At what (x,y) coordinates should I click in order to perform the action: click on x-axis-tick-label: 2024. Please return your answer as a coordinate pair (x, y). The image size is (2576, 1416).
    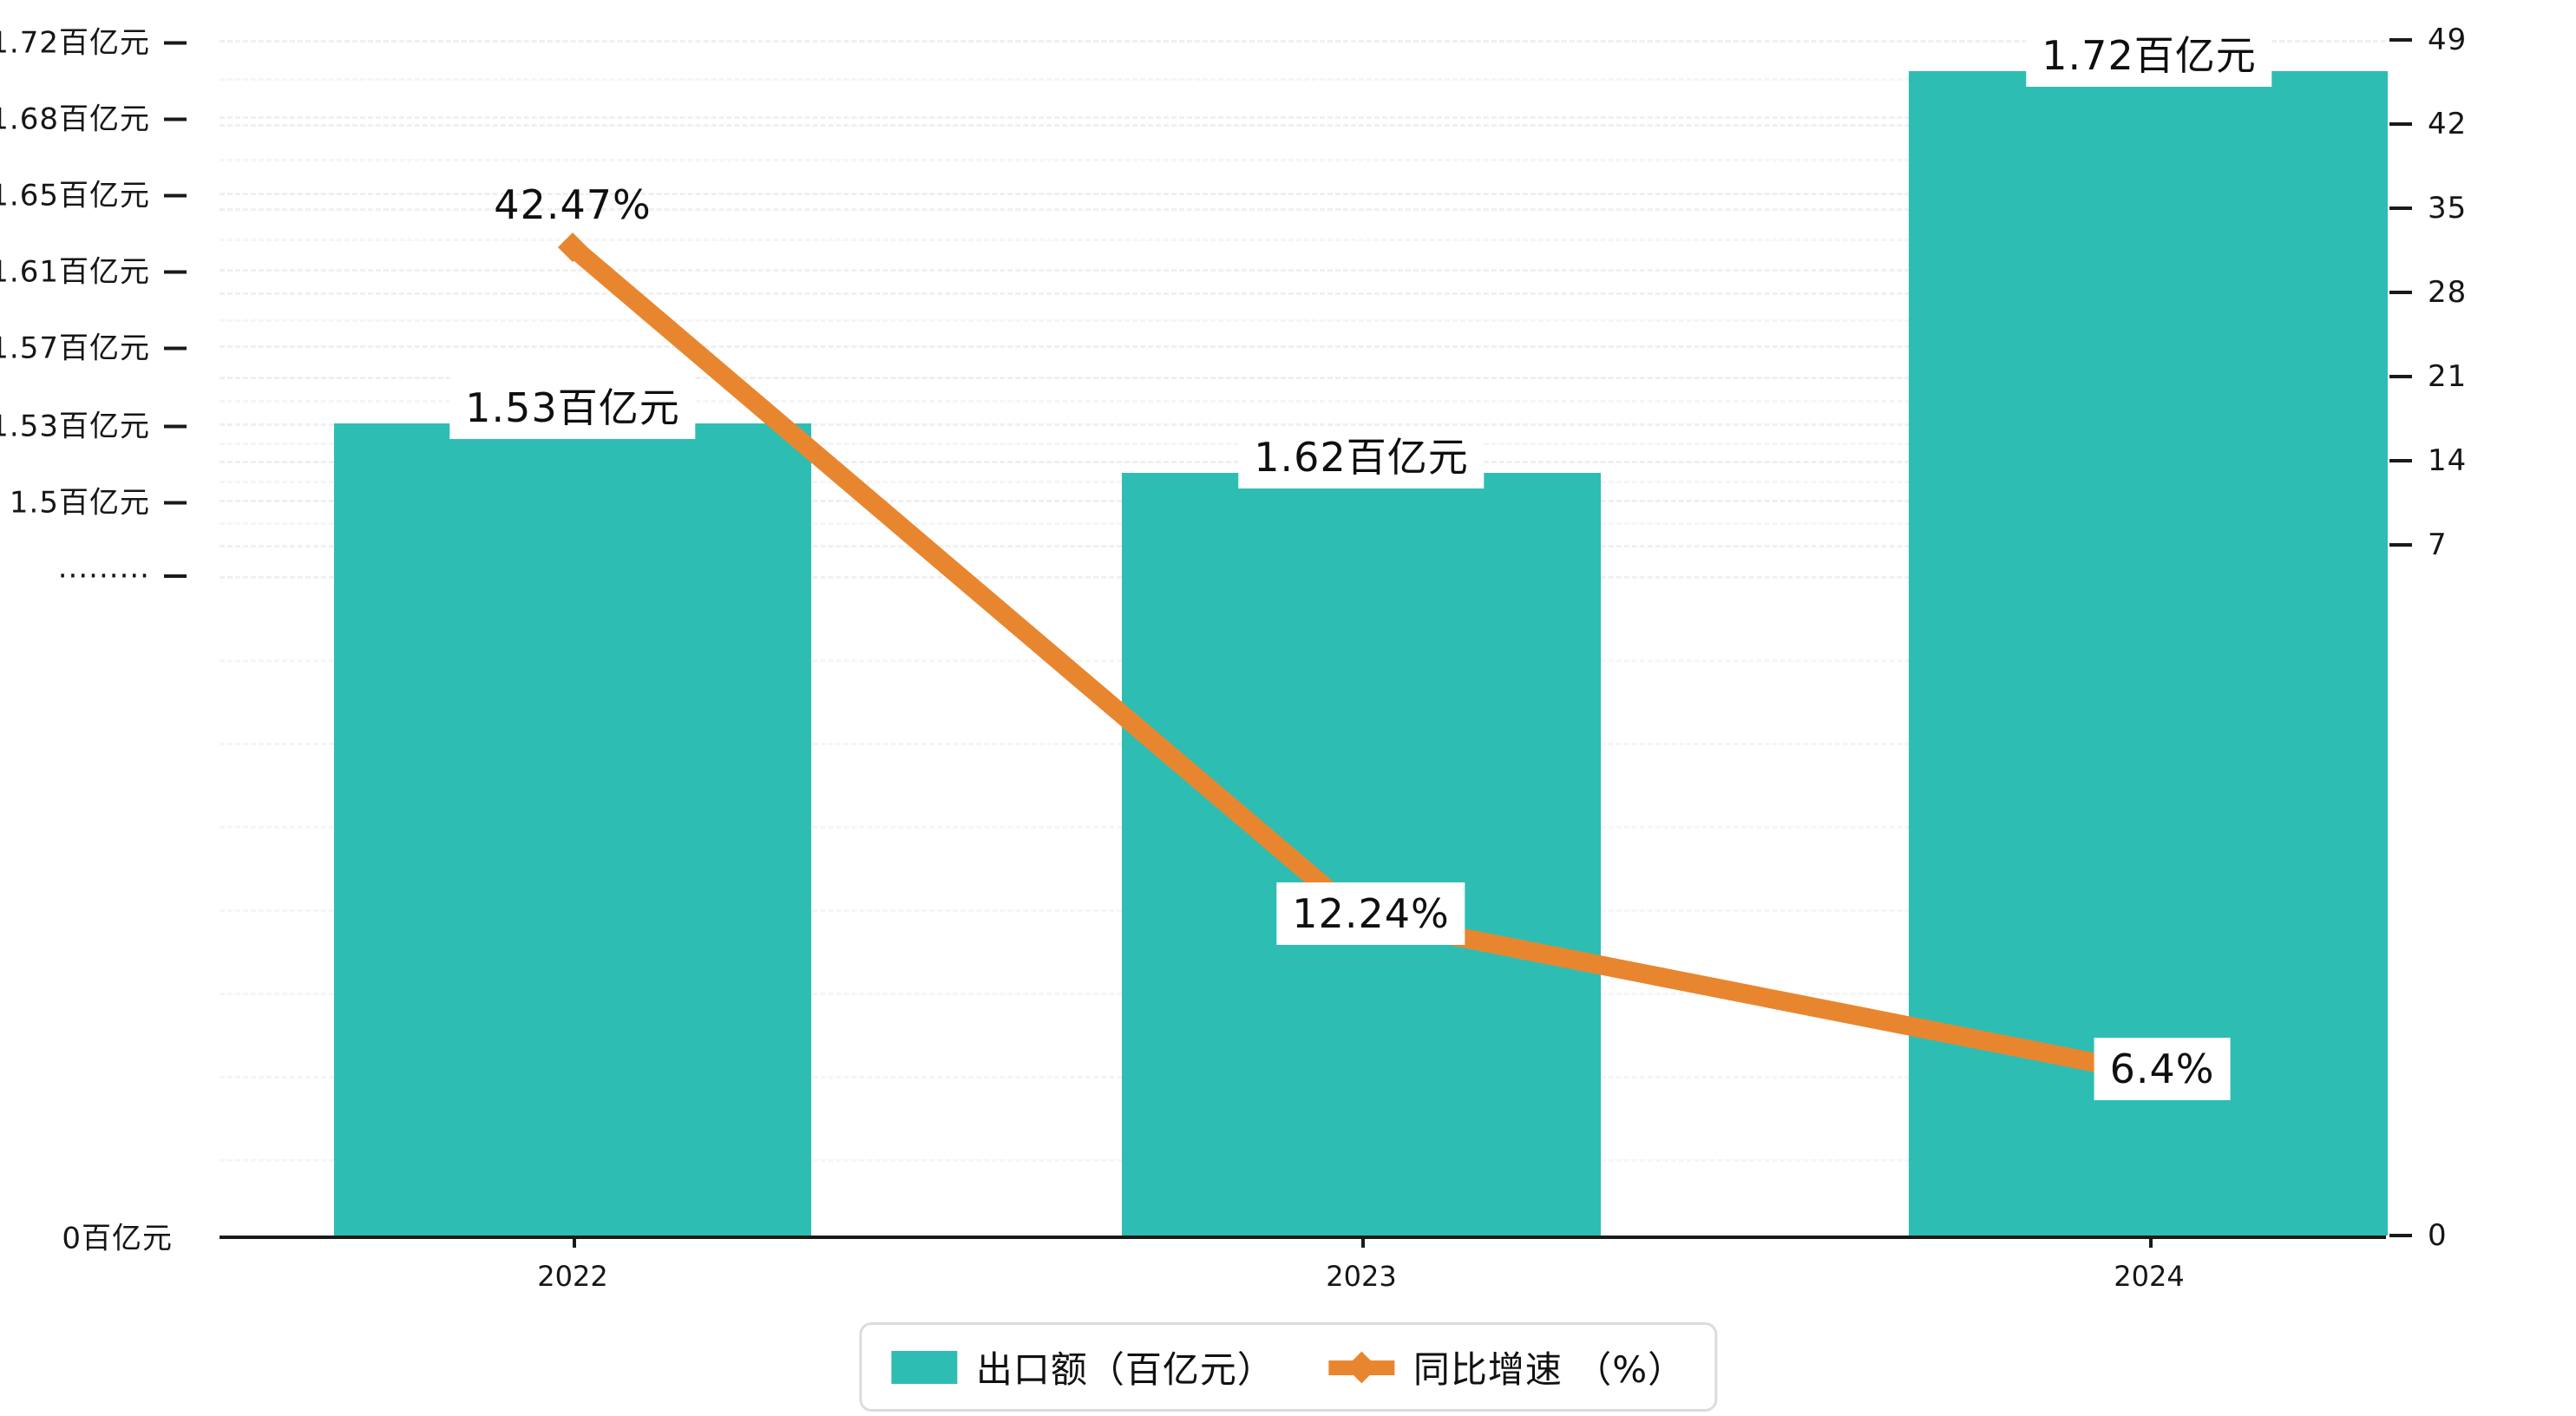
    Looking at the image, I should click on (2149, 1276).